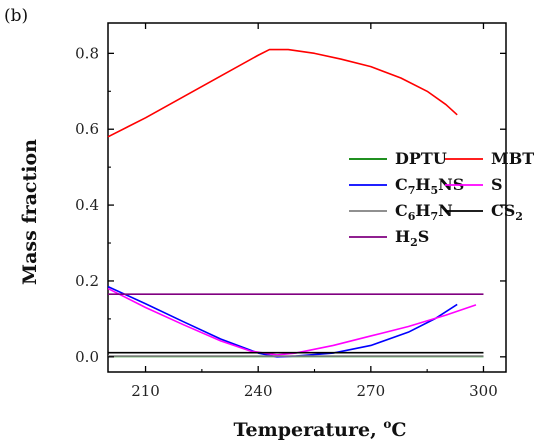  I want to click on x-tick-label-300: 300, so click(483, 391).